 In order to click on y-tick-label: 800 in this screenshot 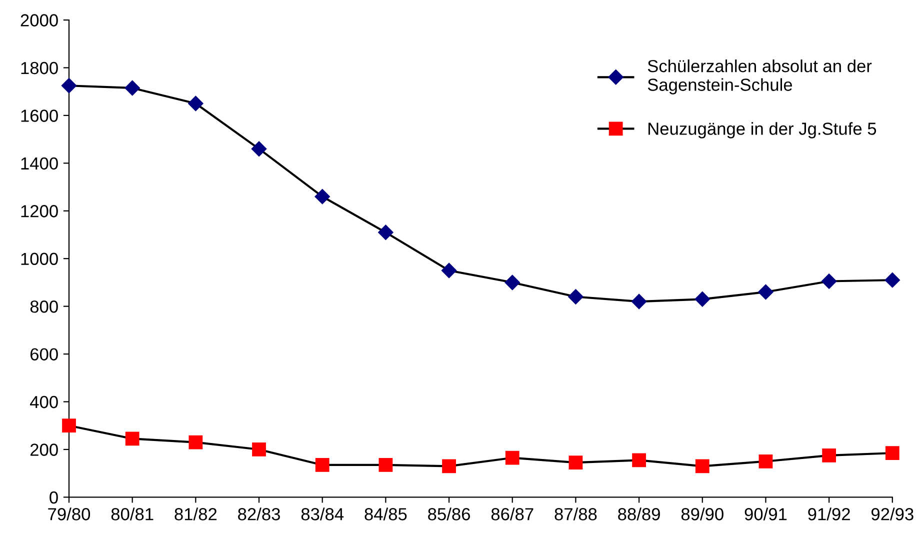, I will do `click(44, 306)`.